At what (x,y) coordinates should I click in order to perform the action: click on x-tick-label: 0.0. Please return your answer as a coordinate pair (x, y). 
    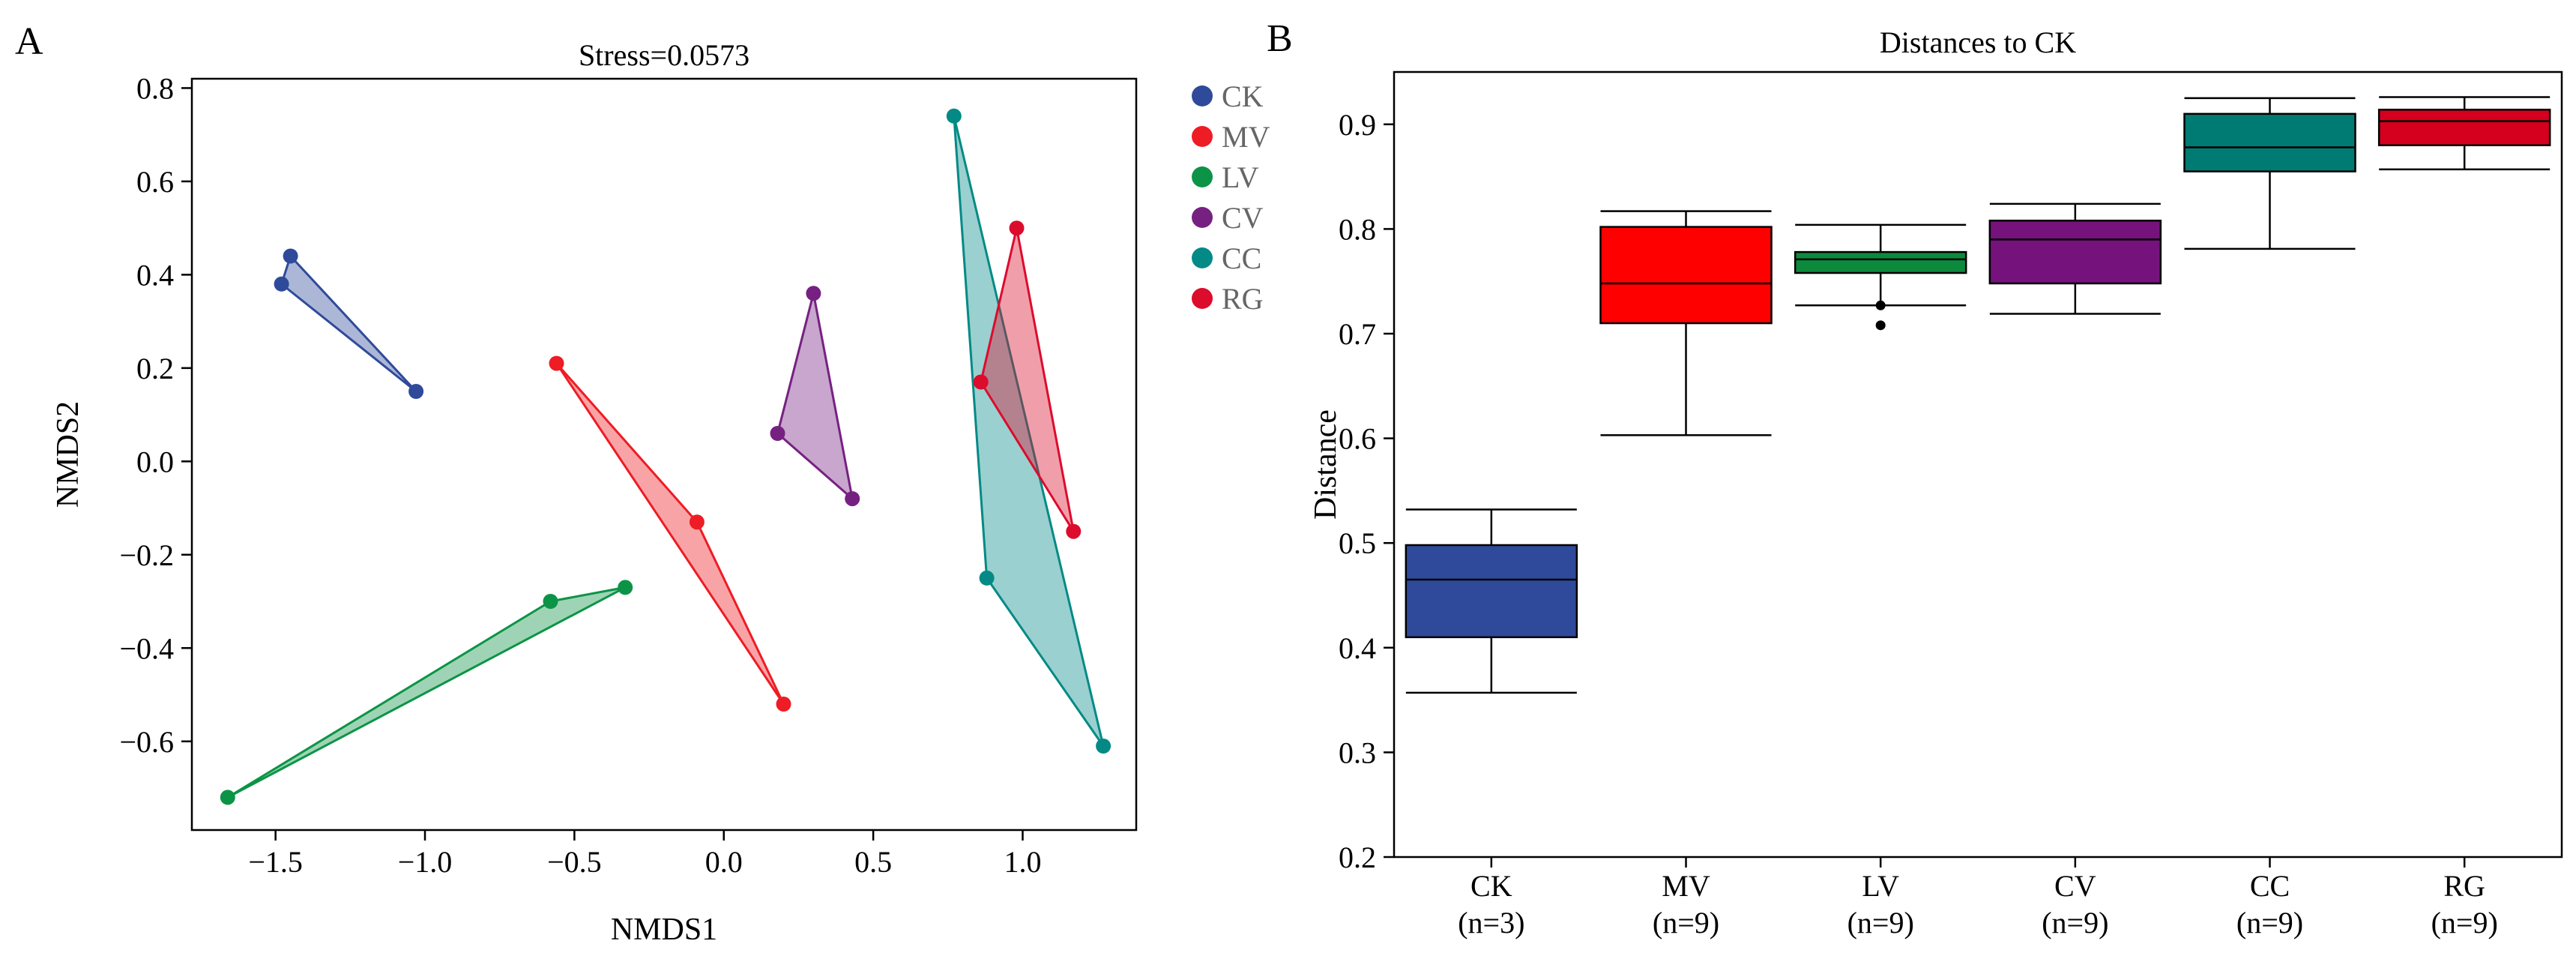
    Looking at the image, I should click on (724, 862).